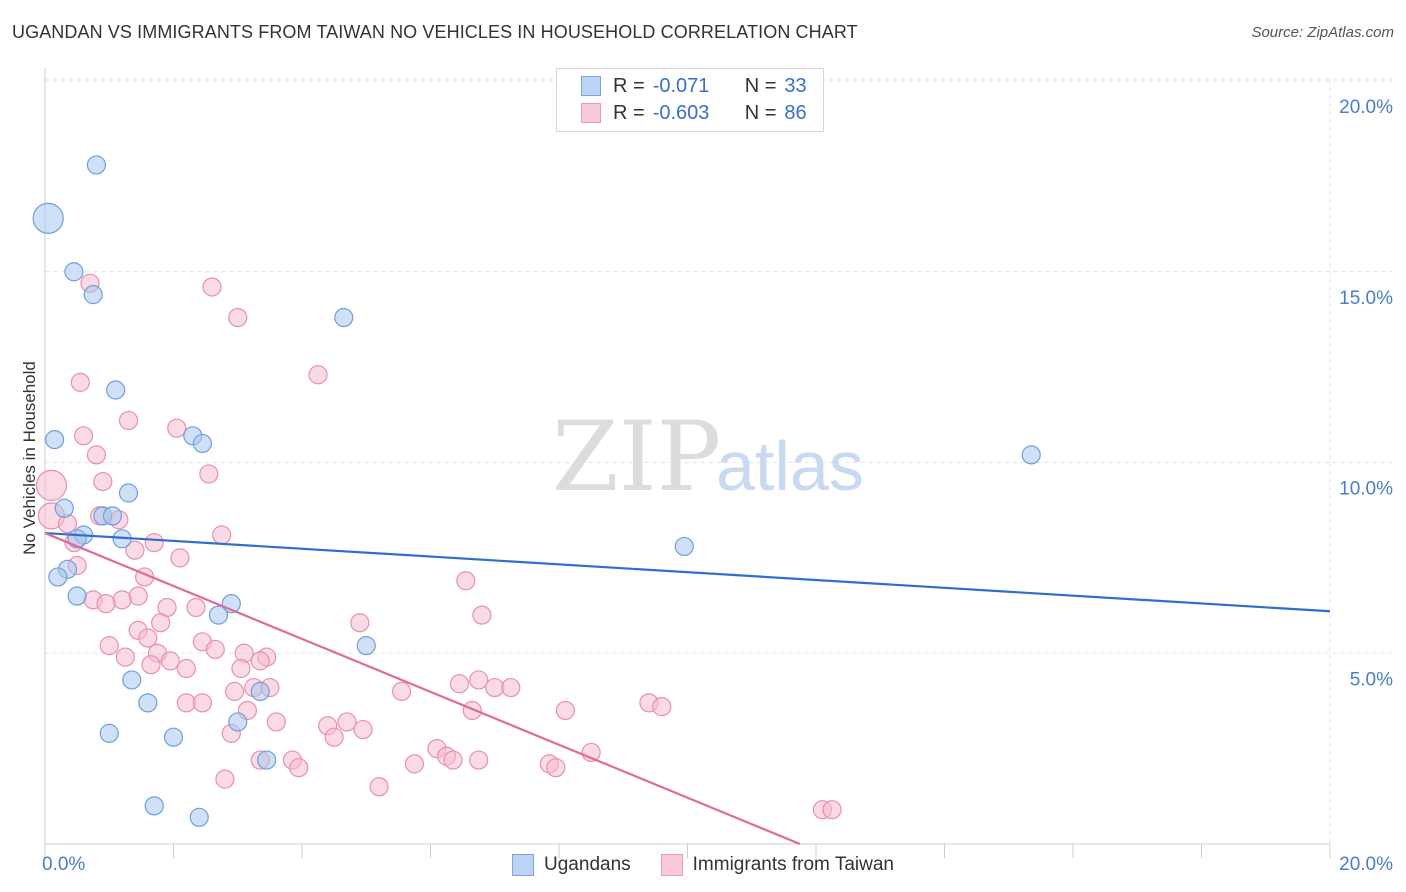  I want to click on y-tick-label: 10.0%, so click(1366, 489).